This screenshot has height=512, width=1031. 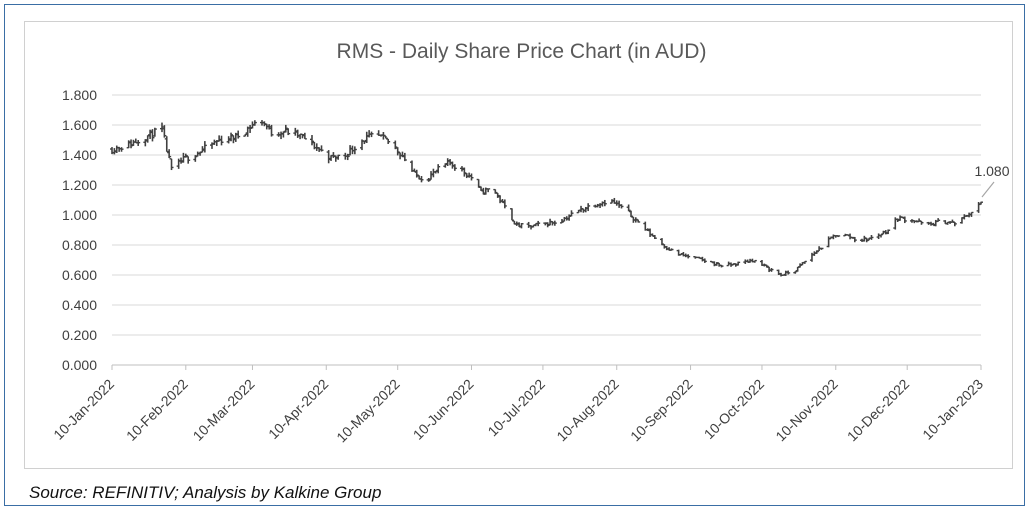 What do you see at coordinates (79, 95) in the screenshot?
I see `y-tick-label: 1.800` at bounding box center [79, 95].